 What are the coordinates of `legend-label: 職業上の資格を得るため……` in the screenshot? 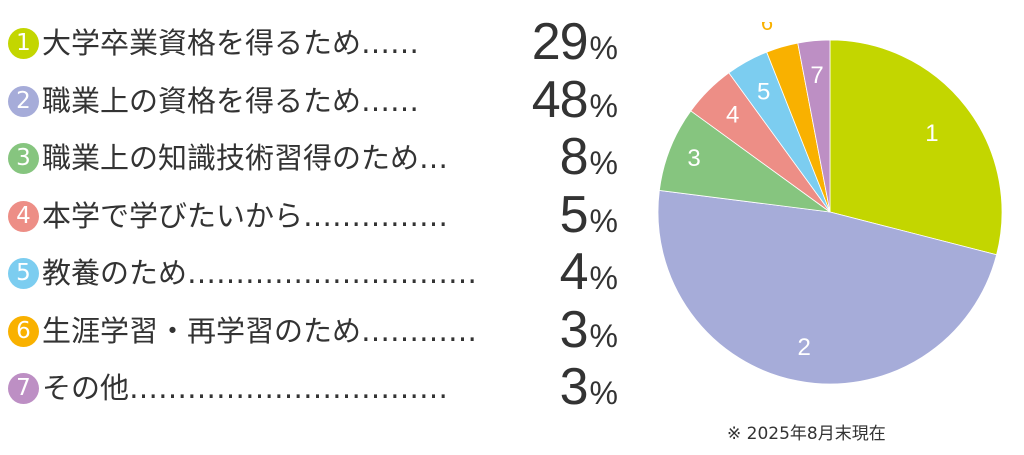 It's located at (231, 100).